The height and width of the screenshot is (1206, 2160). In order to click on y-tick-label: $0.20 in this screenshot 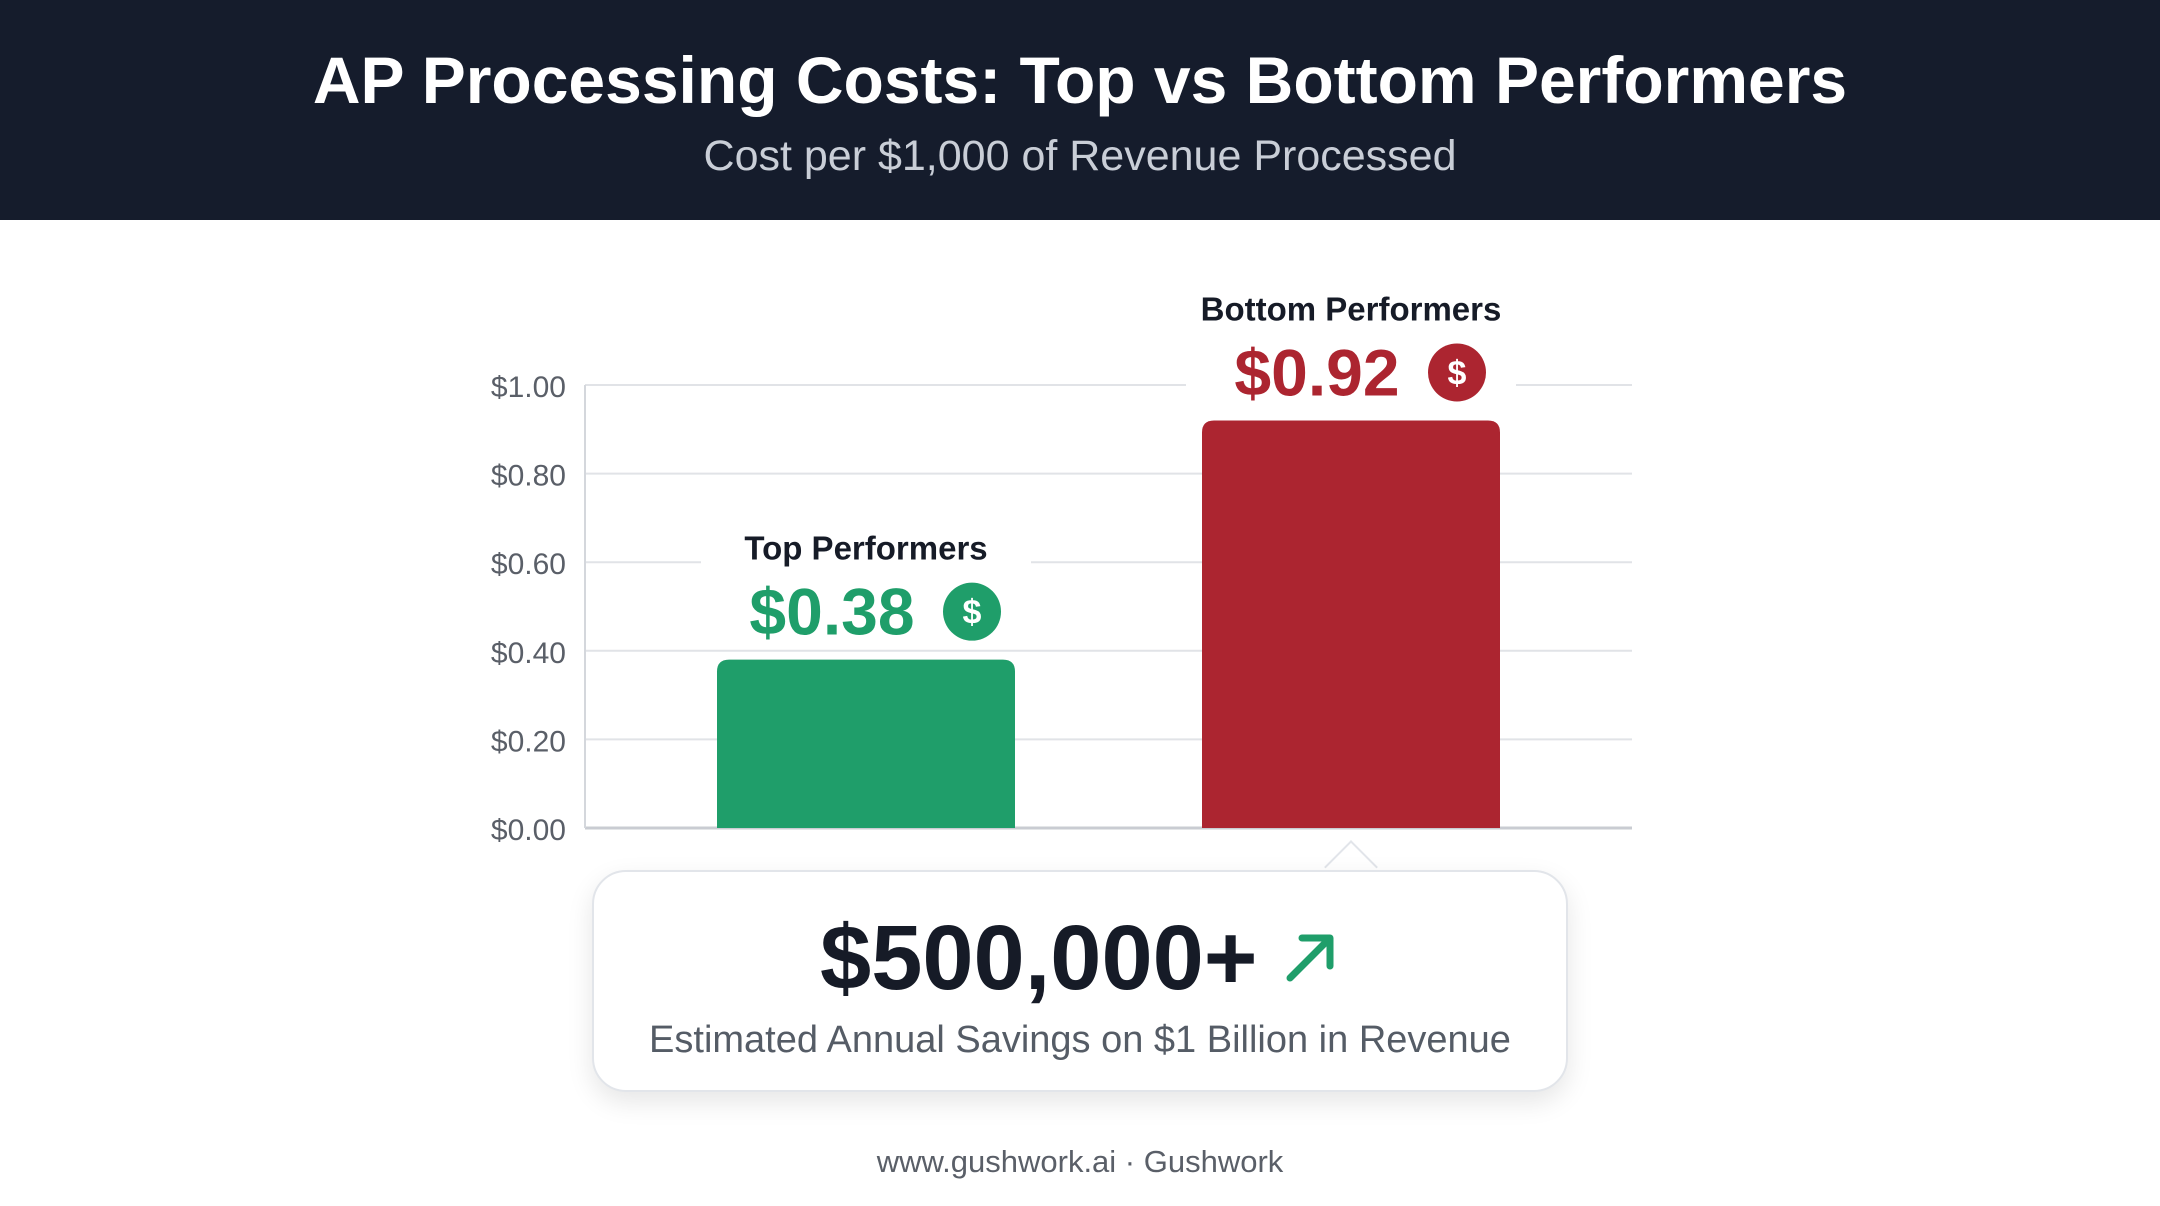, I will do `click(528, 741)`.